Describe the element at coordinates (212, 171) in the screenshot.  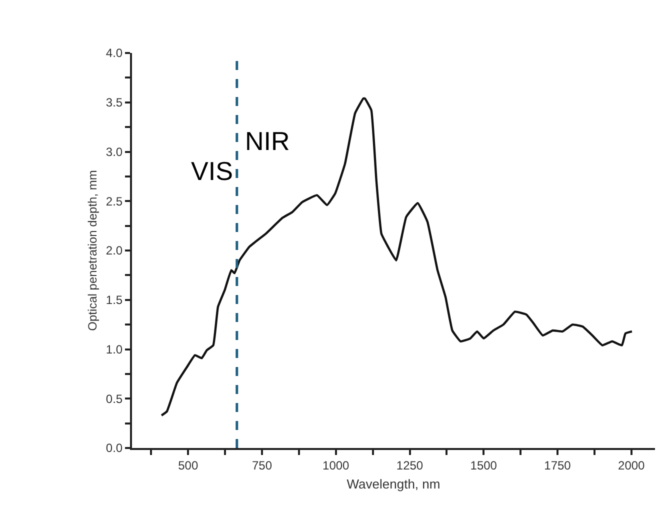
I see `annotation: VIS` at that location.